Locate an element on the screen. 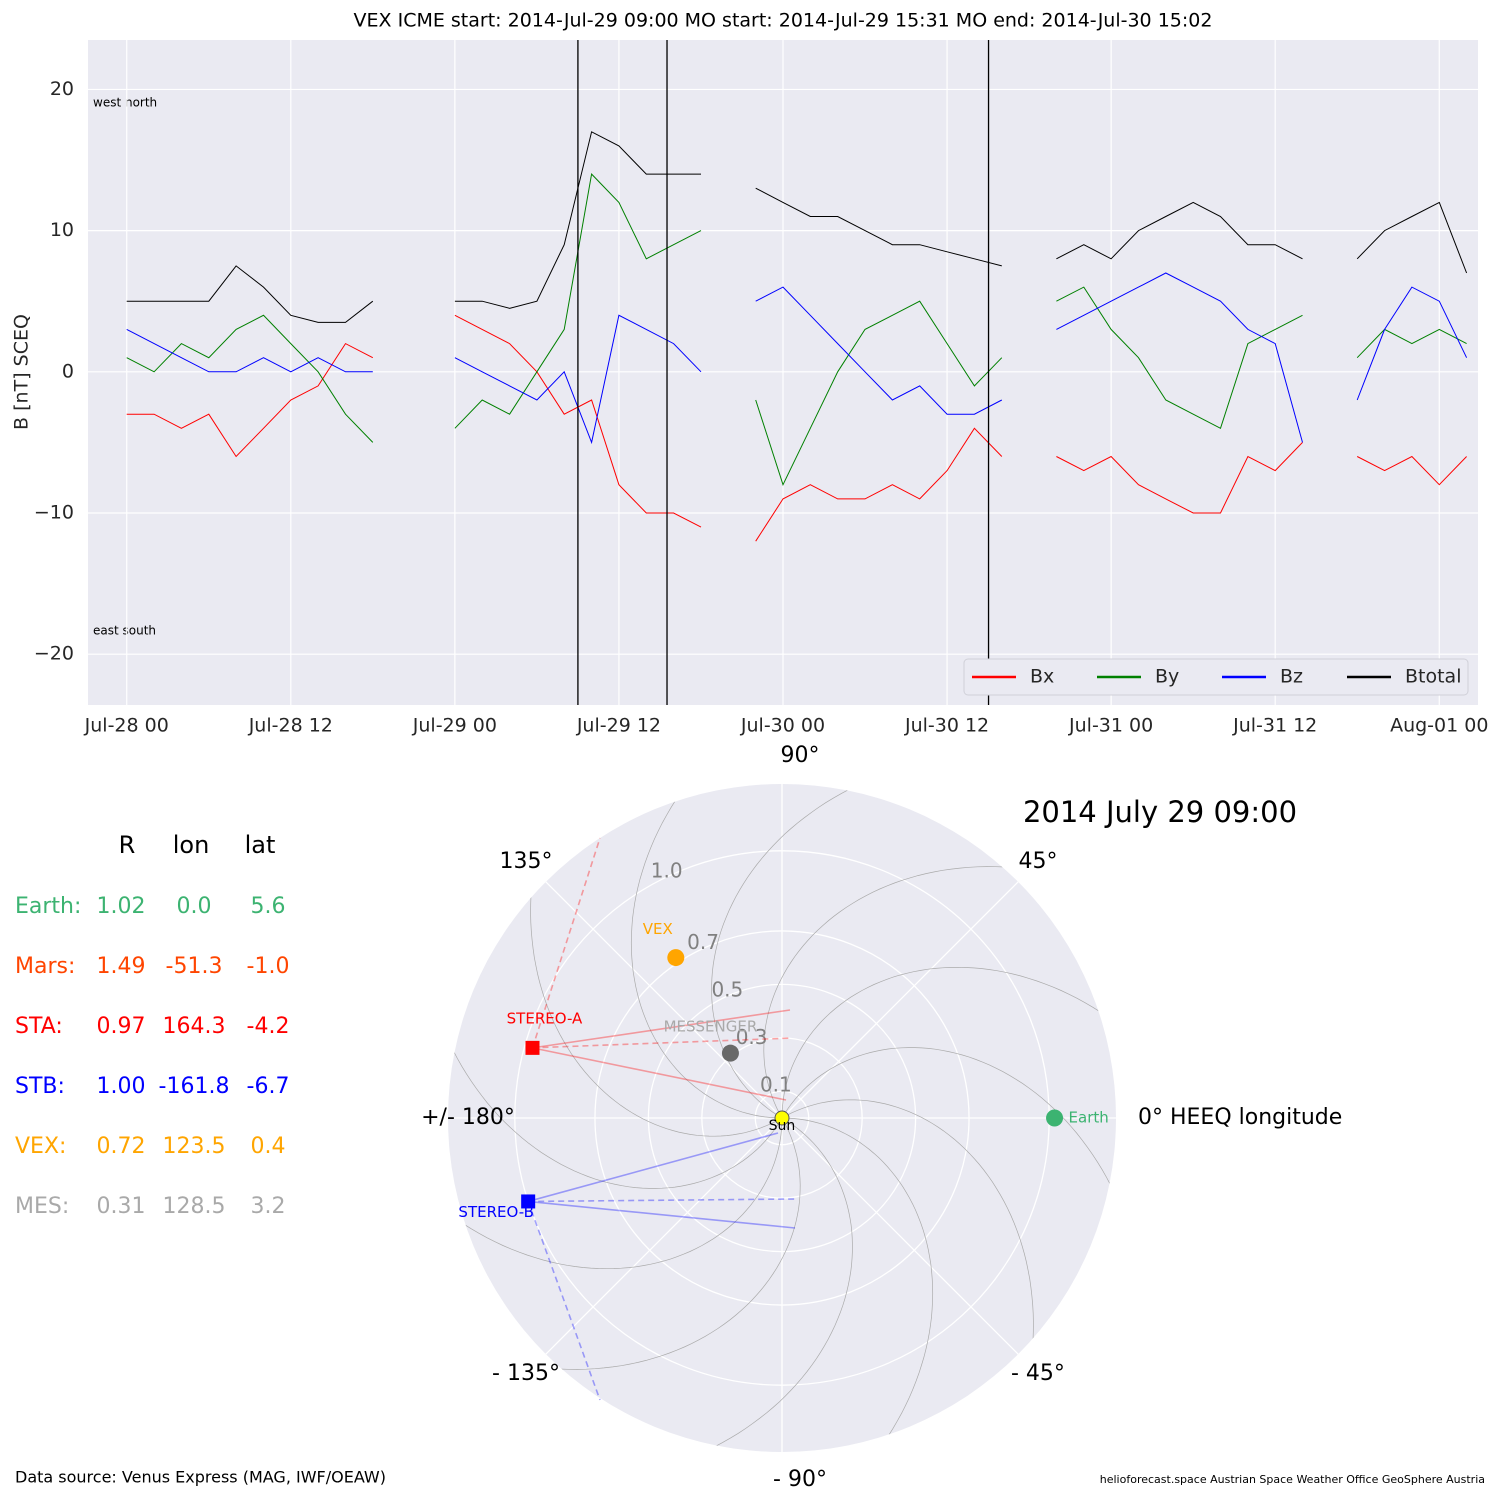 Image resolution: width=1500 pixels, height=1500 pixels. table-header: lon is located at coordinates (191, 845).